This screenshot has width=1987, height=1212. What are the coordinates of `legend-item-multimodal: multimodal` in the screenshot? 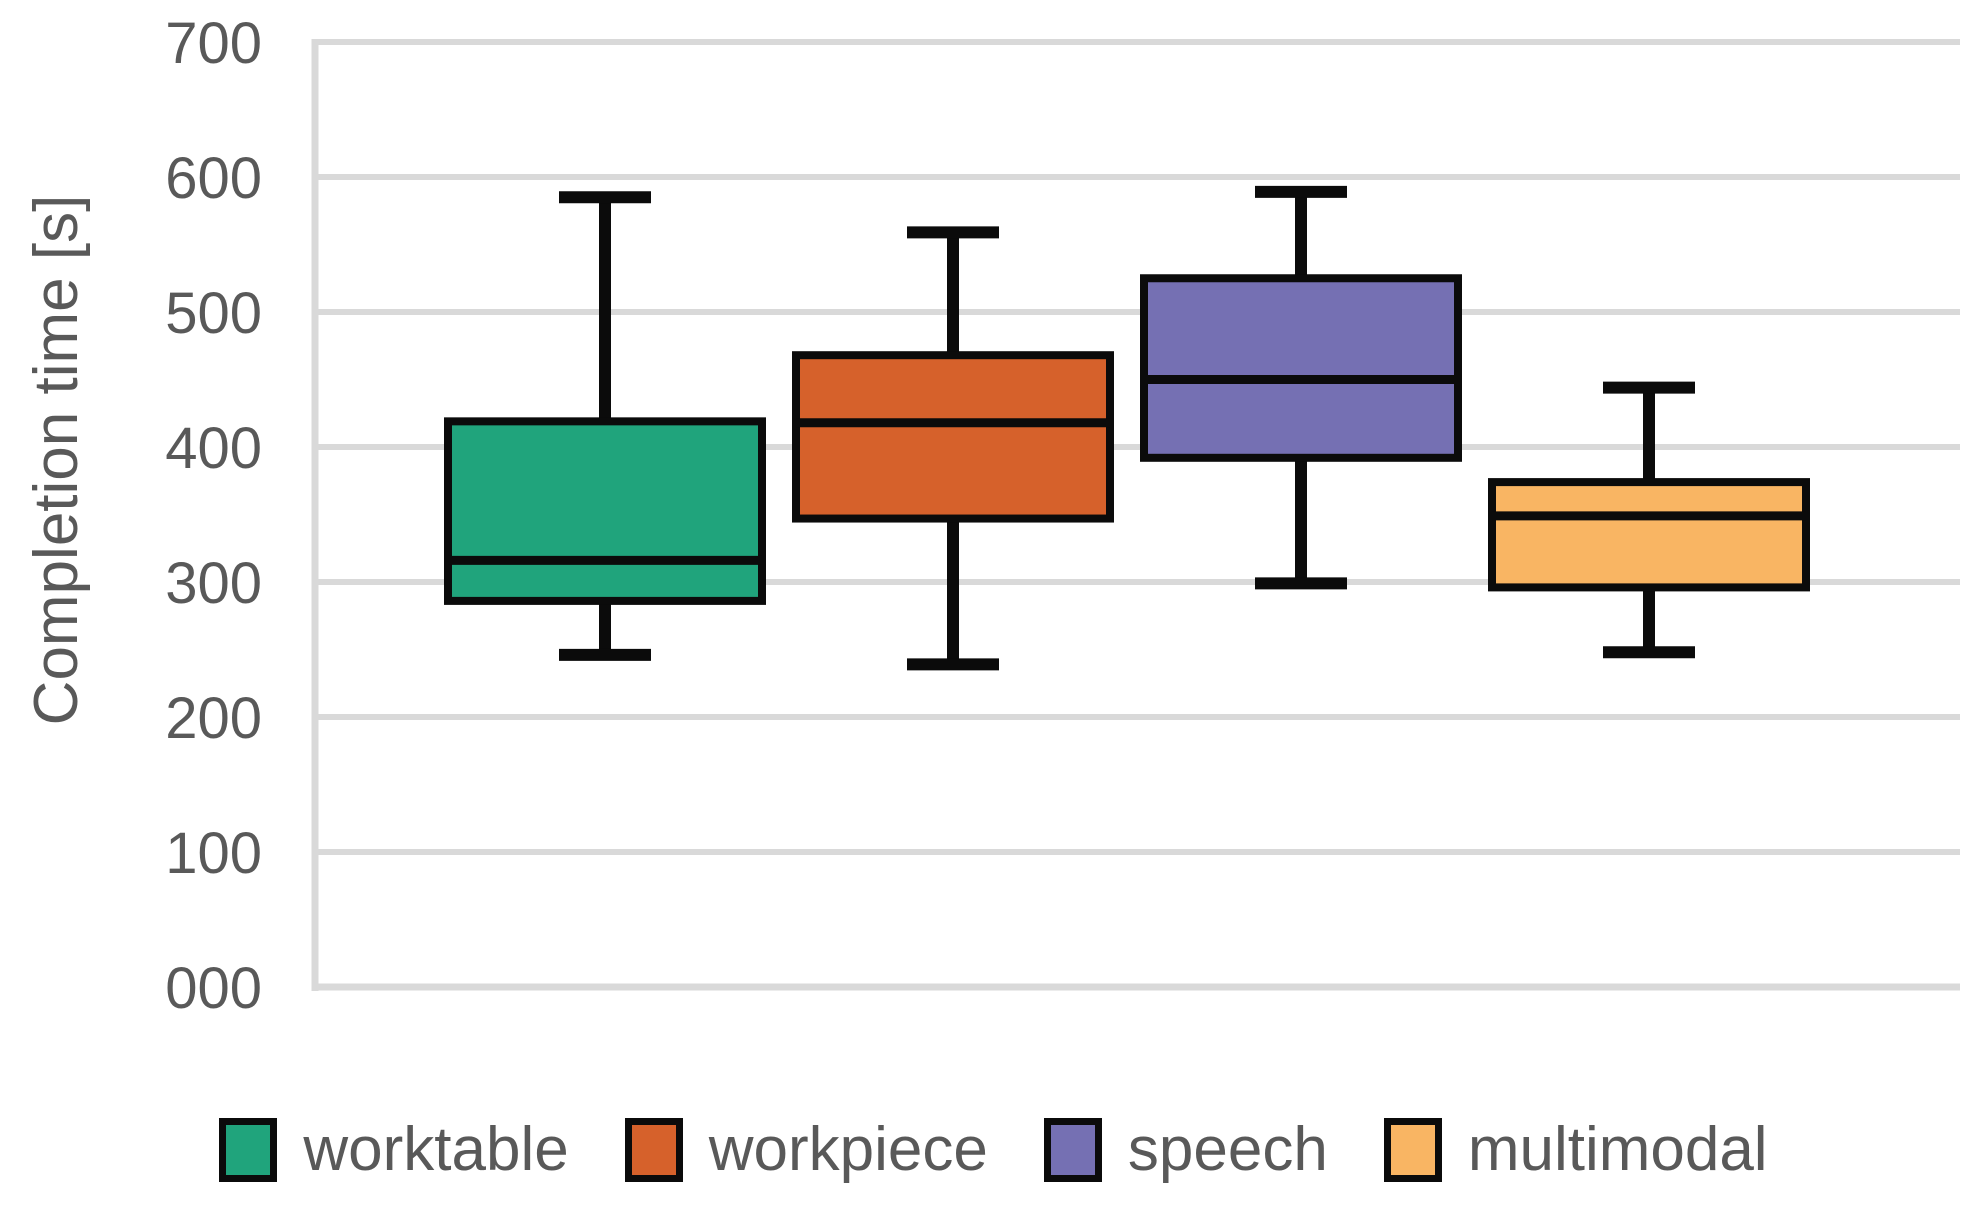 It's located at (1575, 1149).